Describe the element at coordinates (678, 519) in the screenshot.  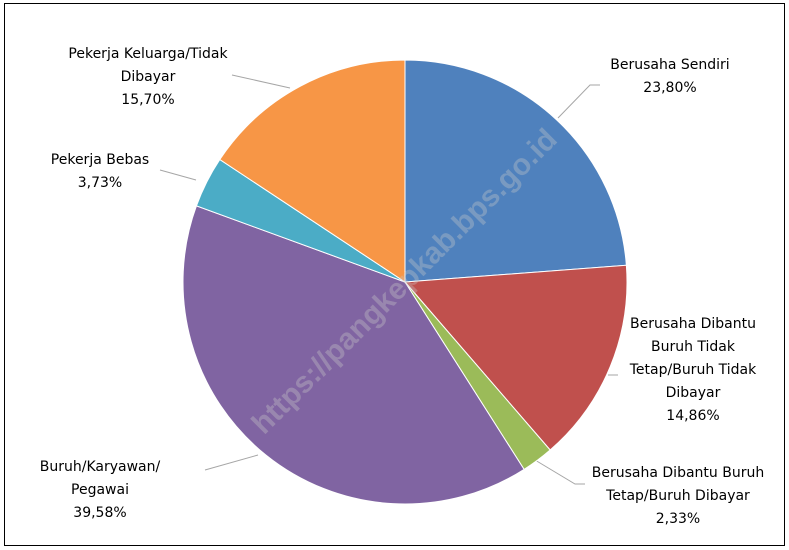
I see `value-label: 2,33%` at that location.